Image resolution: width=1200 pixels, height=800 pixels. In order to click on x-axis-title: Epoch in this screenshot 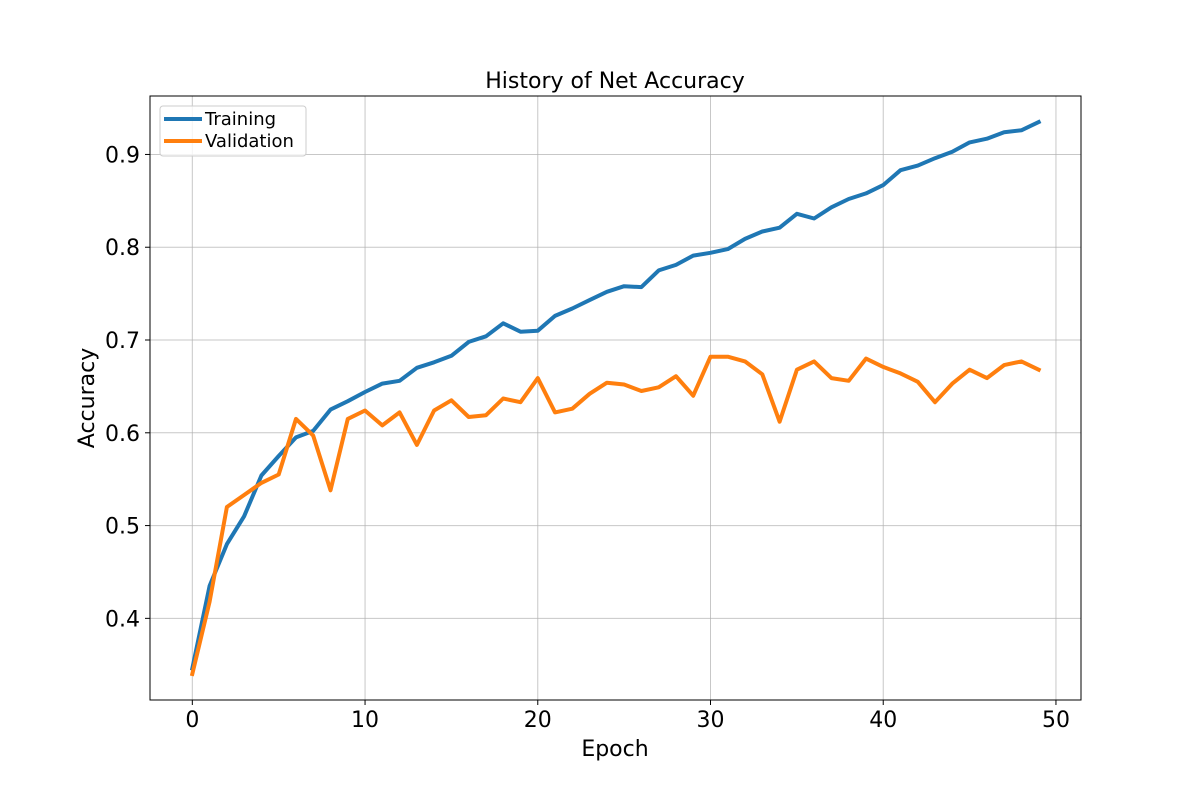, I will do `click(614, 749)`.